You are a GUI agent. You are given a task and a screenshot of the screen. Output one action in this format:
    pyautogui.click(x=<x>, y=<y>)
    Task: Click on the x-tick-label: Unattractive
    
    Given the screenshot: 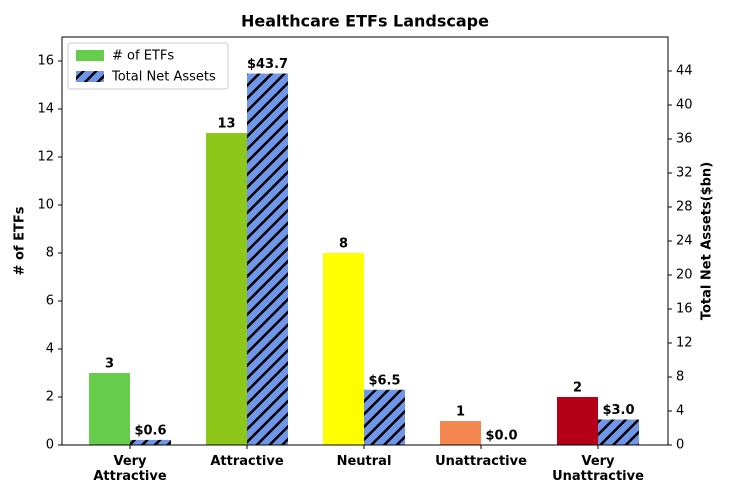 What is the action you would take?
    pyautogui.click(x=481, y=461)
    